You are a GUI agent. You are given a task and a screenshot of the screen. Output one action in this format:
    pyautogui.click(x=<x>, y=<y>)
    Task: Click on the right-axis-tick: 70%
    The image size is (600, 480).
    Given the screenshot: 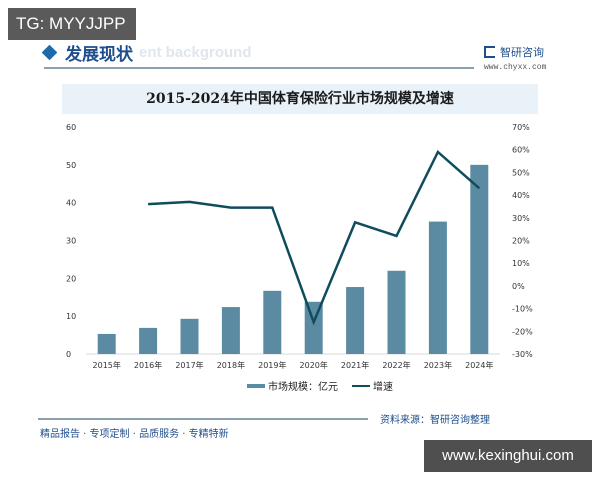 What is the action you would take?
    pyautogui.click(x=521, y=127)
    